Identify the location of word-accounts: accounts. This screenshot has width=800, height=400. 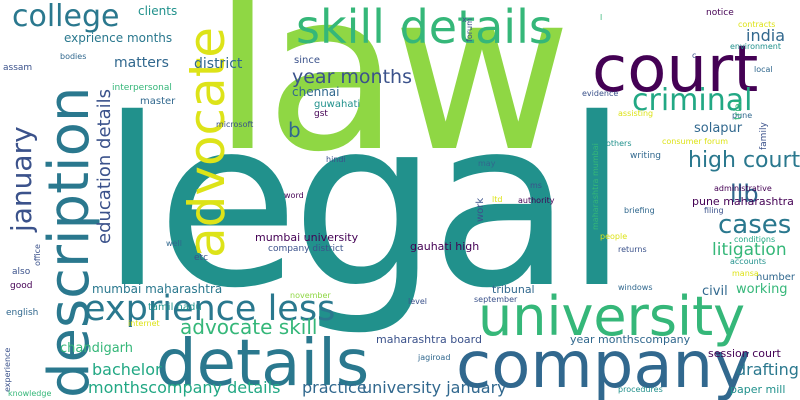
(748, 261).